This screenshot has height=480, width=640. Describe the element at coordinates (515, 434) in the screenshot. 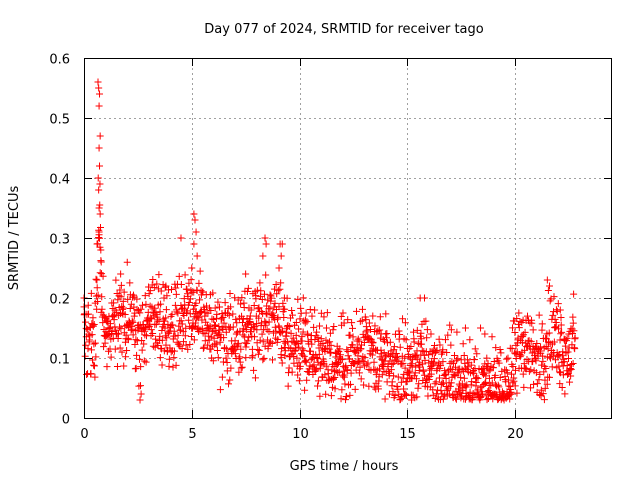

I see `x-tick-label: 20` at that location.